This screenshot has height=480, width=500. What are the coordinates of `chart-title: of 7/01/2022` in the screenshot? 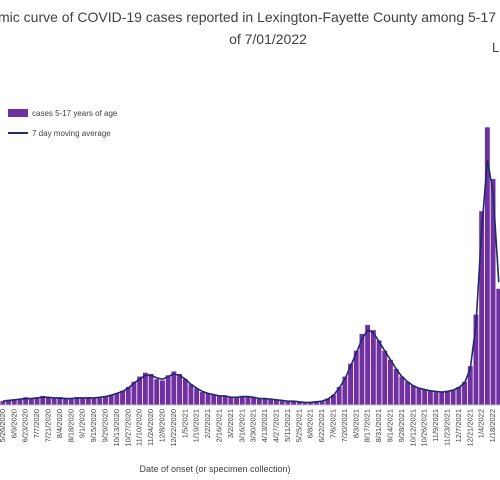 It's located at (268, 39).